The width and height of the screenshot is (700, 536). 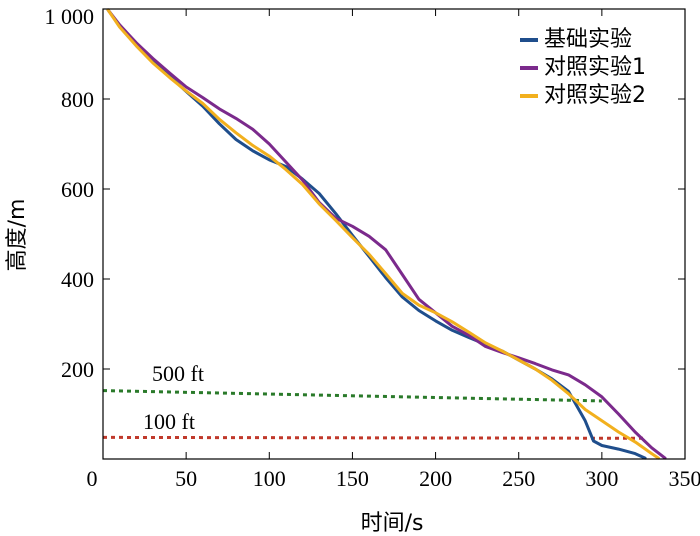 I want to click on x-tick-label: 150, so click(x=352, y=478).